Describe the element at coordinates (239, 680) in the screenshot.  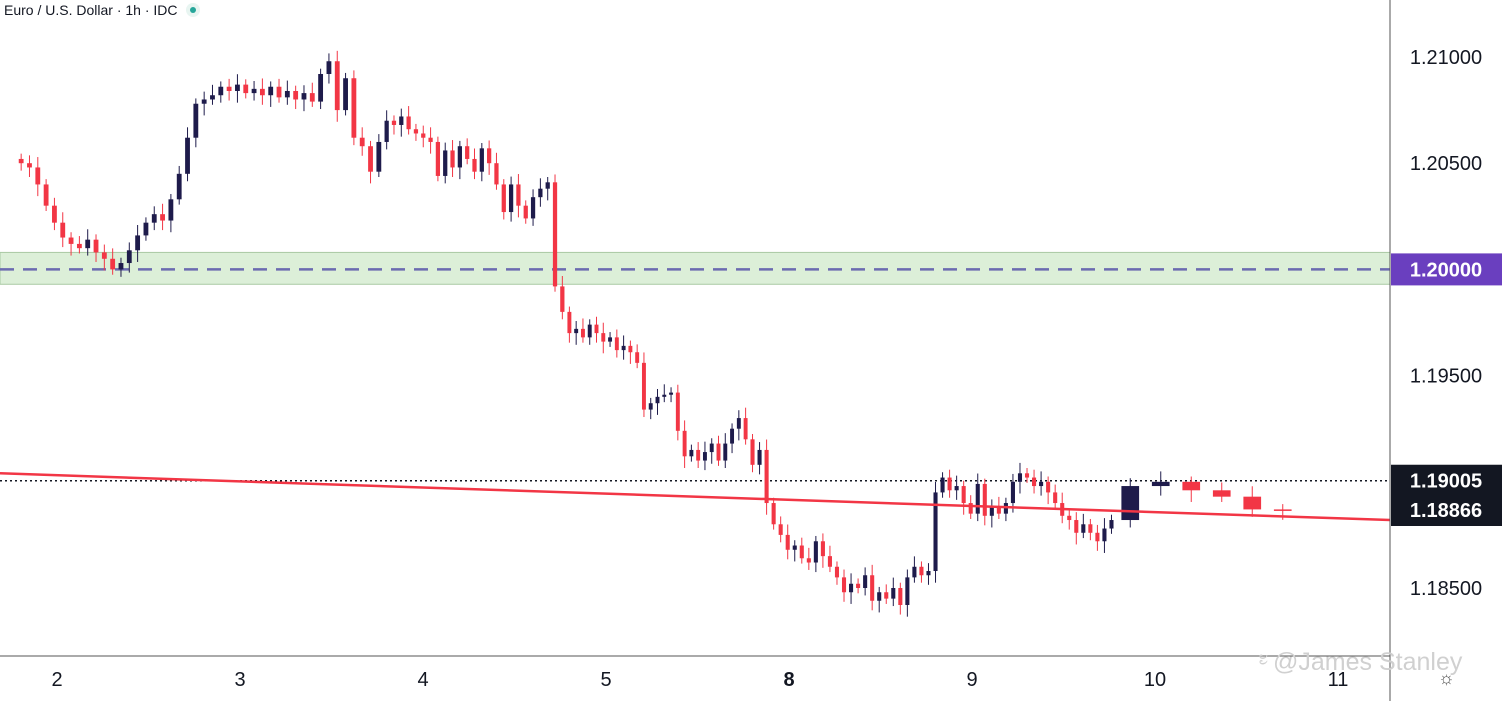
I see `time-tick-label: 3` at that location.